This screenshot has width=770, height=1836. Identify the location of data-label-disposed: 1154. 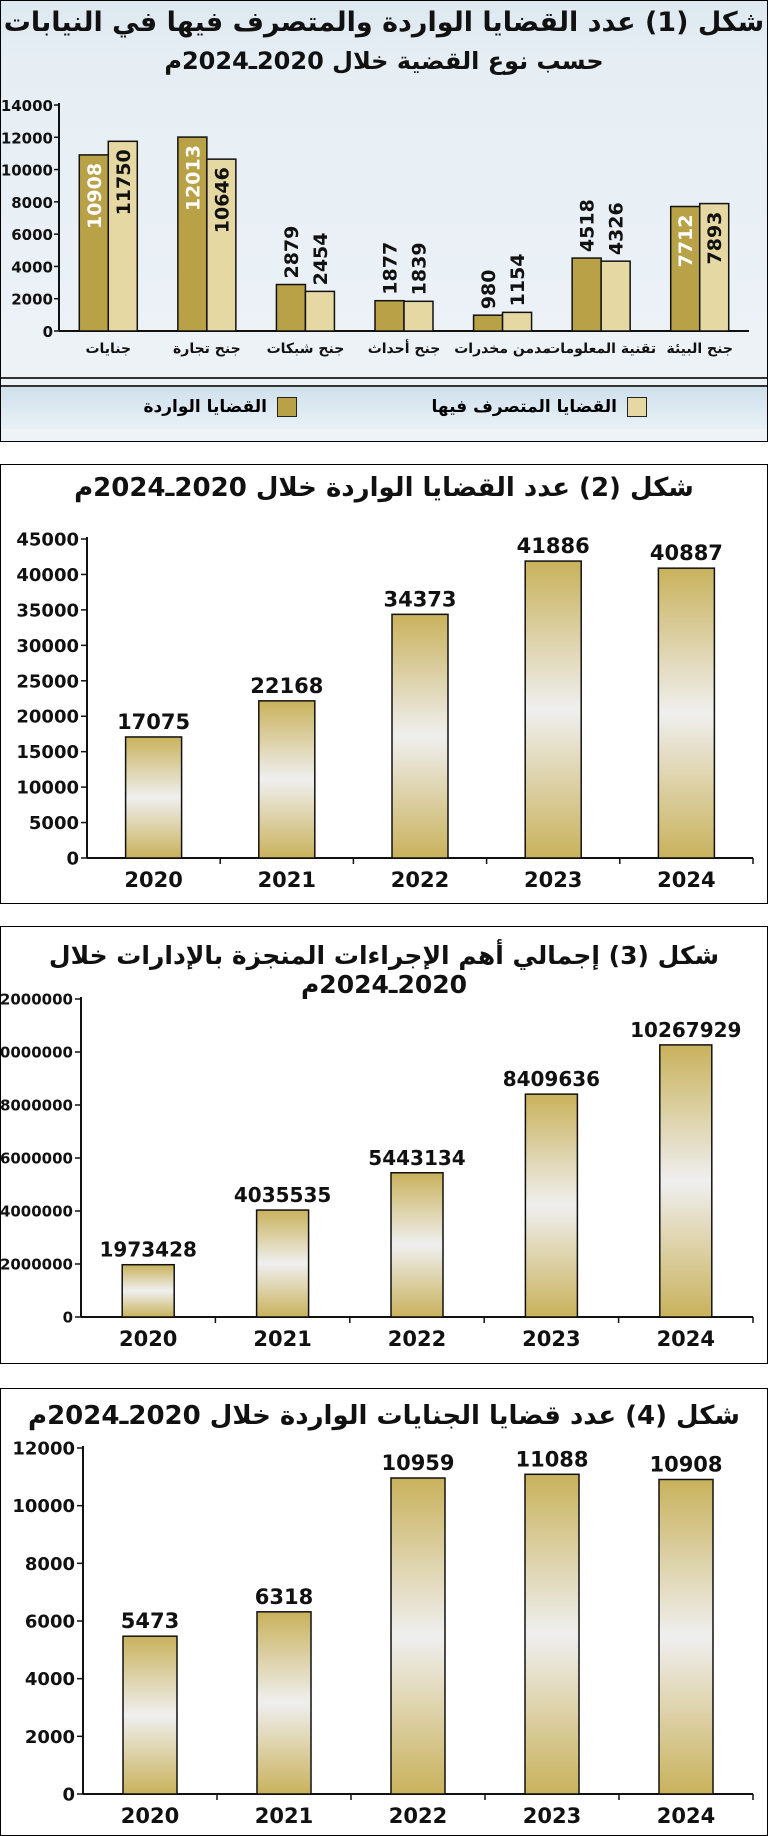
(518, 279).